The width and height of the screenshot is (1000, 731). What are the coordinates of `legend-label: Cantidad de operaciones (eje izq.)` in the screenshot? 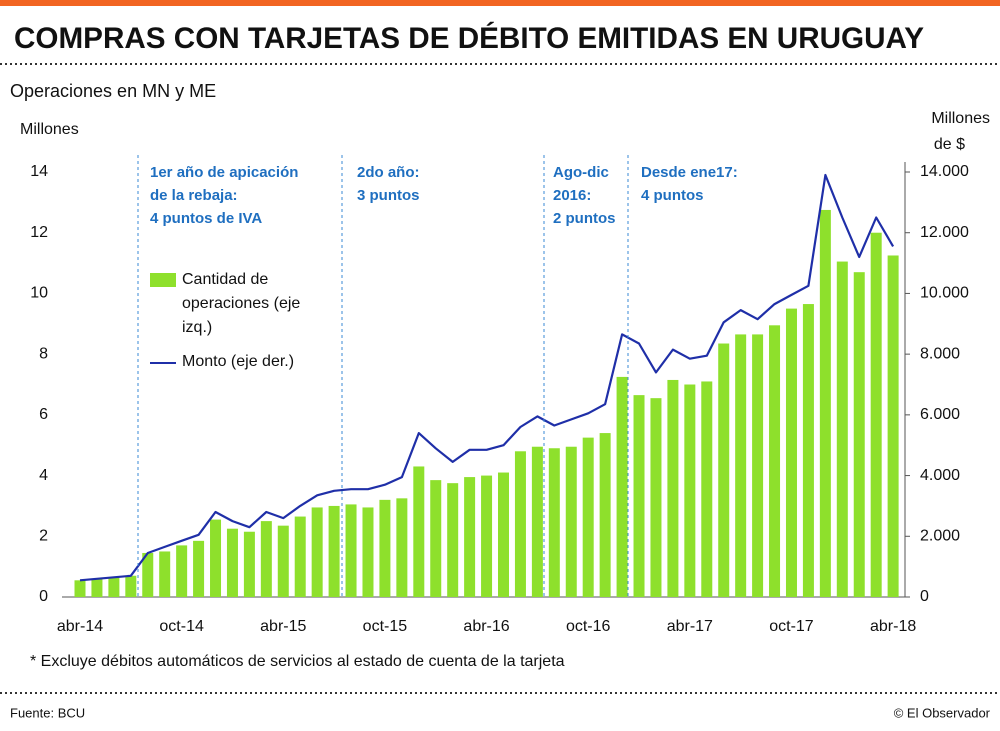 It's located at (241, 303).